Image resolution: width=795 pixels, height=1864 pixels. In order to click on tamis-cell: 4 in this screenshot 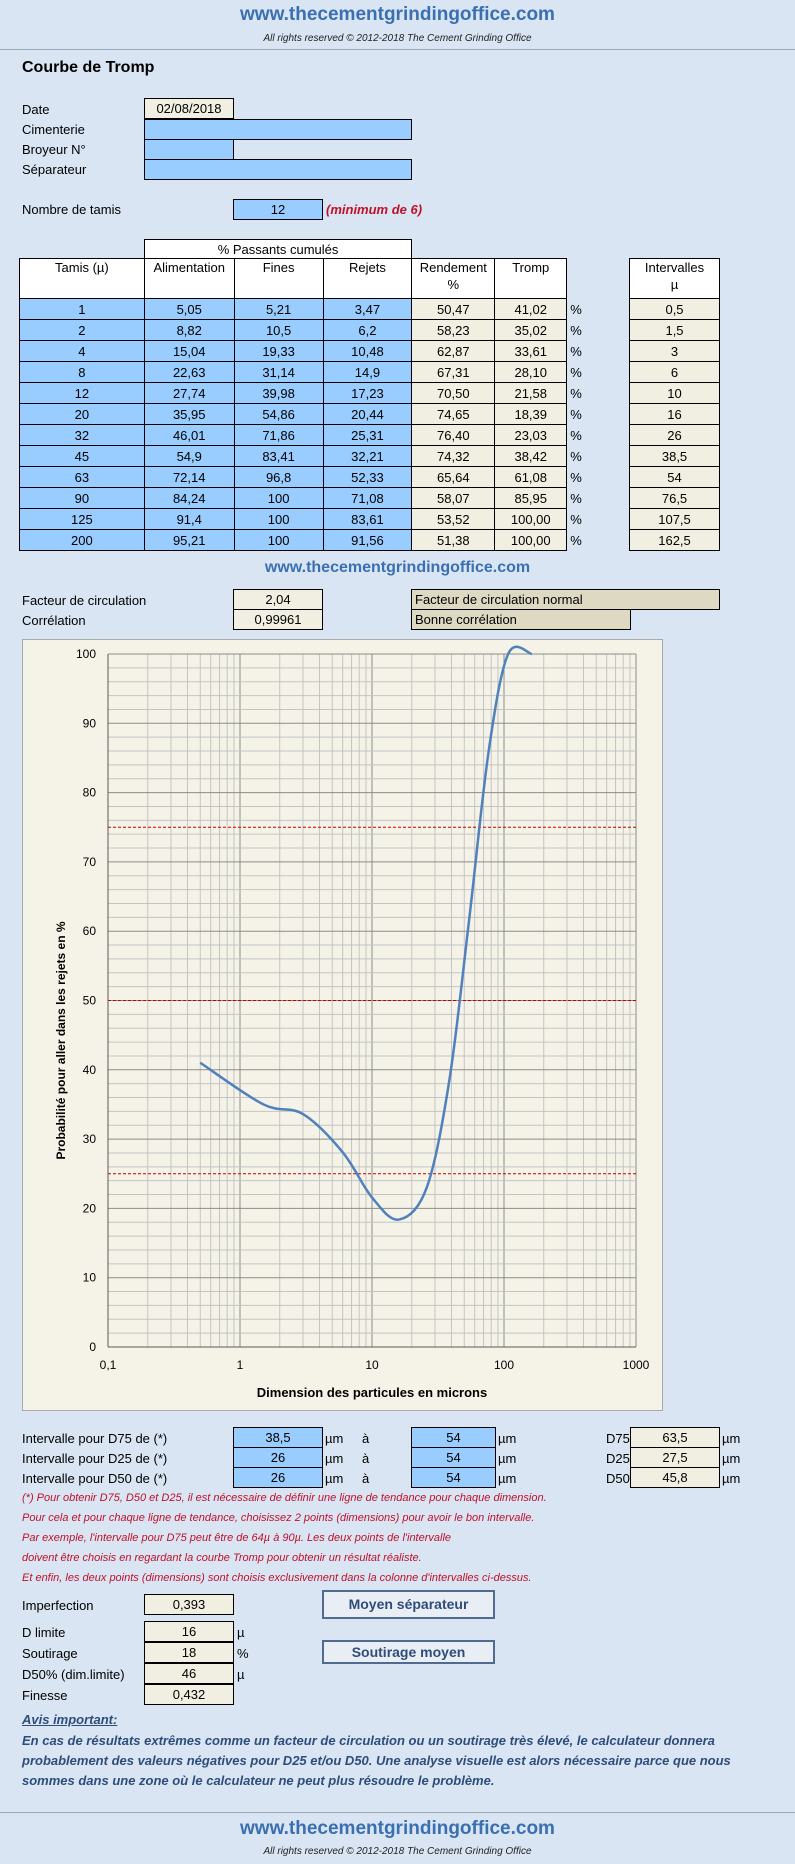, I will do `click(82, 351)`.